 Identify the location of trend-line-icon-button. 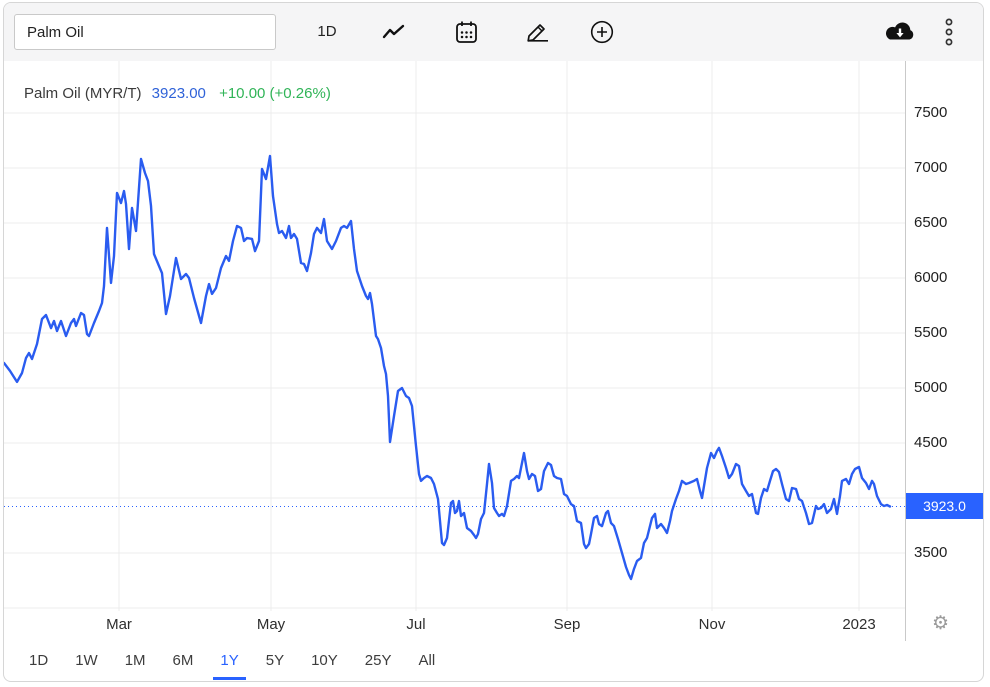
(394, 32).